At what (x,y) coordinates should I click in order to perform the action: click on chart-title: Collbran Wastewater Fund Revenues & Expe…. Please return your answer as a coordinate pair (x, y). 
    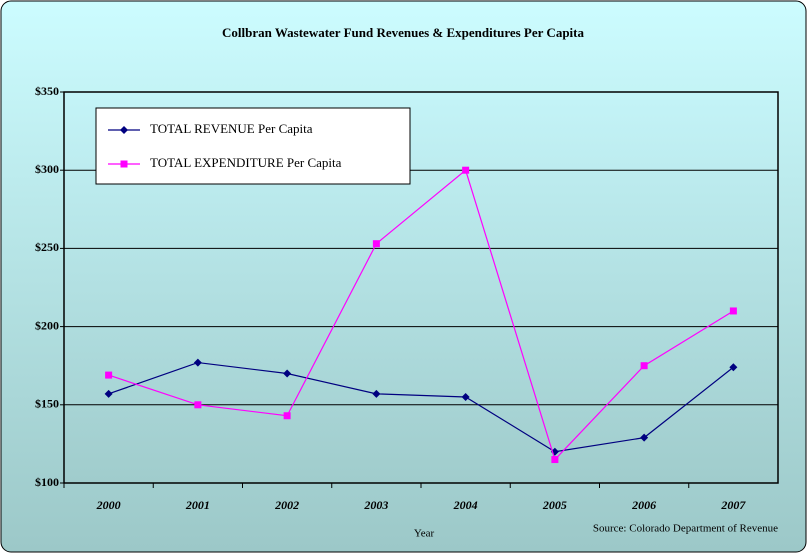
    Looking at the image, I should click on (403, 32).